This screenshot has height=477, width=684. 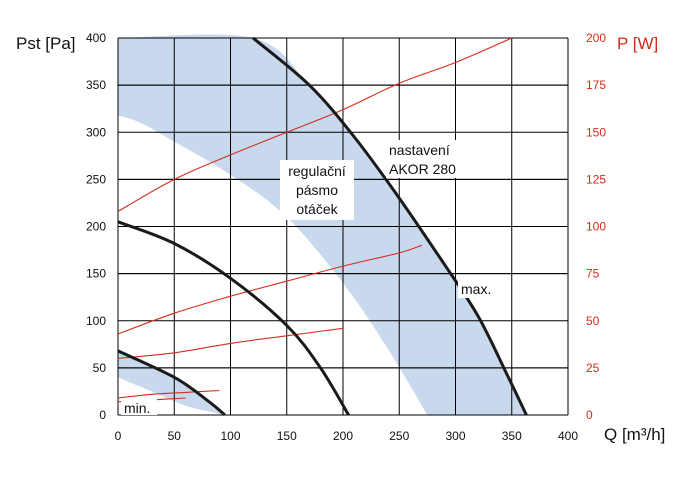 I want to click on left-tick-label: 350, so click(x=96, y=85).